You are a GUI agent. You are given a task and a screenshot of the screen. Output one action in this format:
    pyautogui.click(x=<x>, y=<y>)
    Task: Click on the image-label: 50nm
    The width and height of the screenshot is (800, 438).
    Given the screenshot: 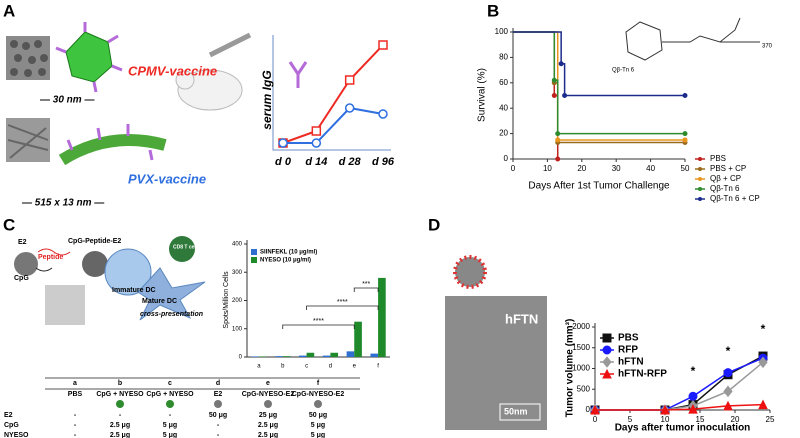 What is the action you would take?
    pyautogui.click(x=516, y=411)
    